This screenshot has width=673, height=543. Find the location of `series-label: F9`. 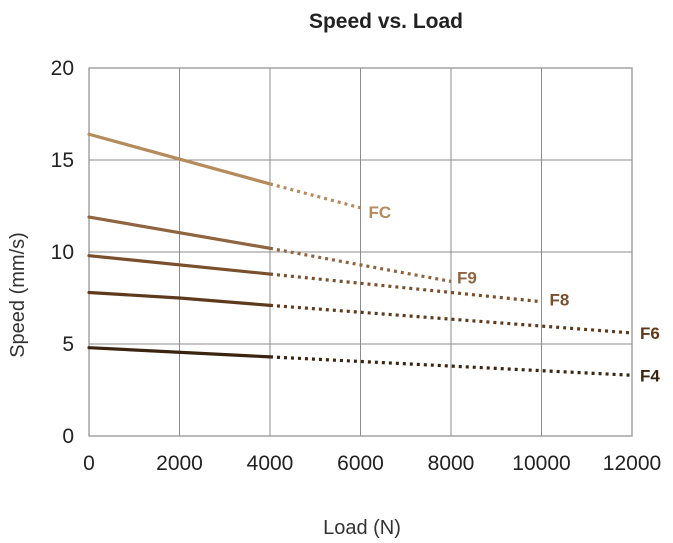

series-label: F9 is located at coordinates (467, 277).